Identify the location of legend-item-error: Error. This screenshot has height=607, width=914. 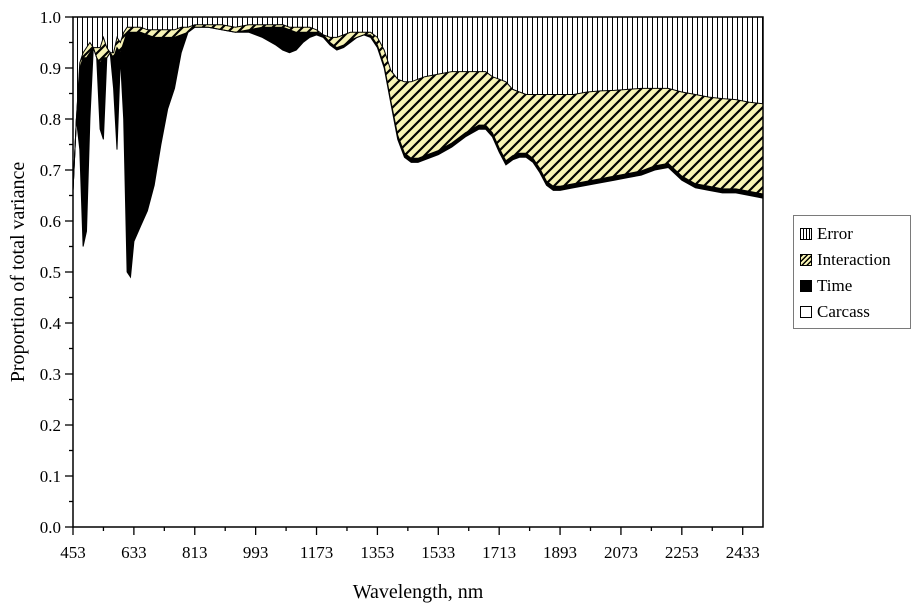
(855, 234).